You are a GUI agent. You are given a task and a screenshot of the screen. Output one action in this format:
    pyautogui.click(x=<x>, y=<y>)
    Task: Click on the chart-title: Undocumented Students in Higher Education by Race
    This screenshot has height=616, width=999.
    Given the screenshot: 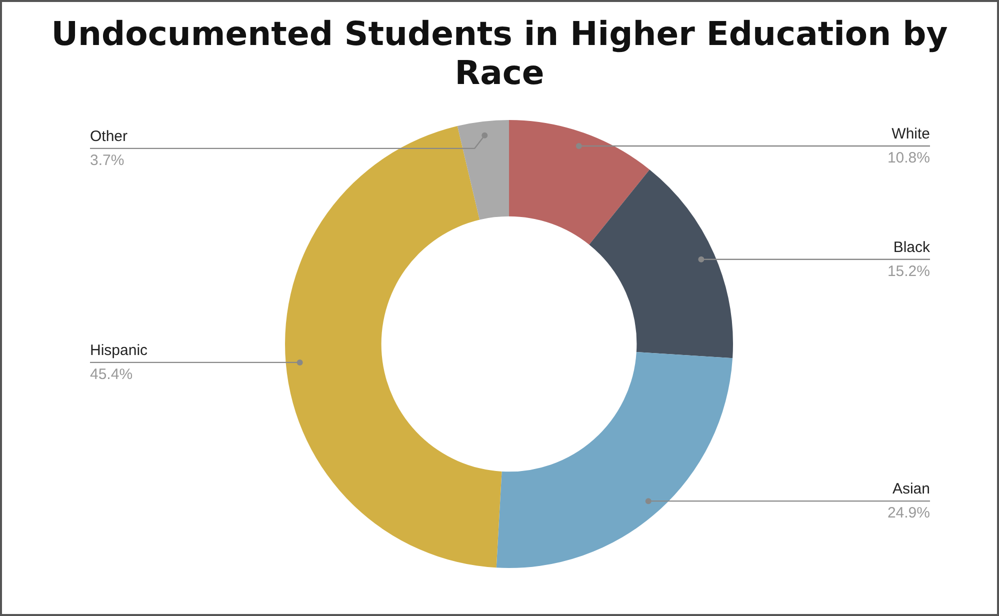 What is the action you would take?
    pyautogui.click(x=499, y=53)
    